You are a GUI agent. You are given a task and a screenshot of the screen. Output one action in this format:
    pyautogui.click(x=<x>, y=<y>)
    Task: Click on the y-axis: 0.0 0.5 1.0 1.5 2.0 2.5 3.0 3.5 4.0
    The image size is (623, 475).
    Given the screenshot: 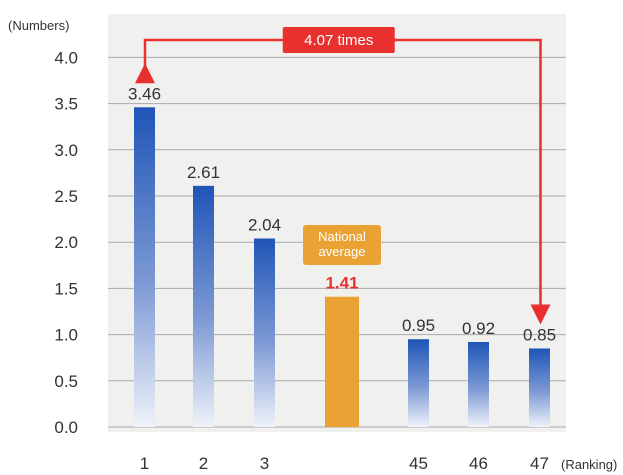 What is the action you would take?
    pyautogui.click(x=66, y=242)
    